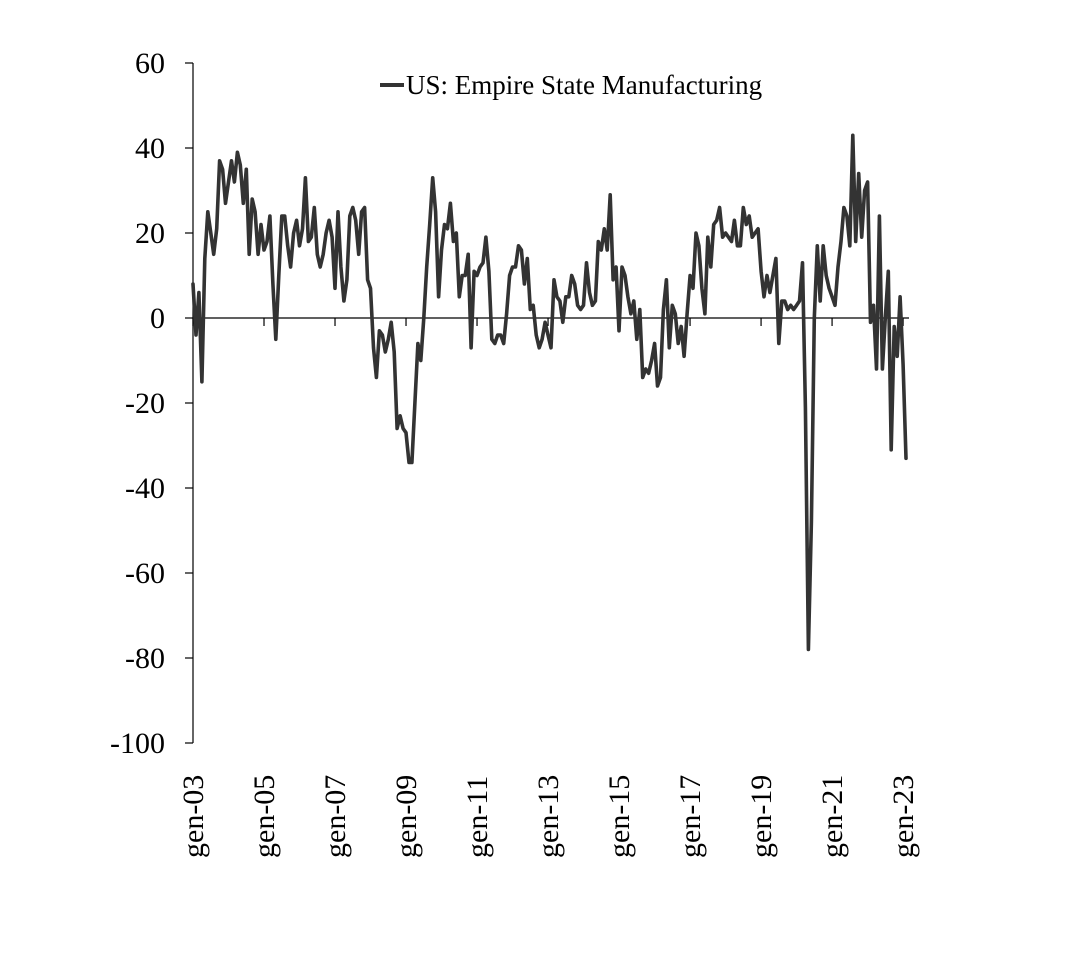  I want to click on x-tick-label: gen-15, so click(619, 816).